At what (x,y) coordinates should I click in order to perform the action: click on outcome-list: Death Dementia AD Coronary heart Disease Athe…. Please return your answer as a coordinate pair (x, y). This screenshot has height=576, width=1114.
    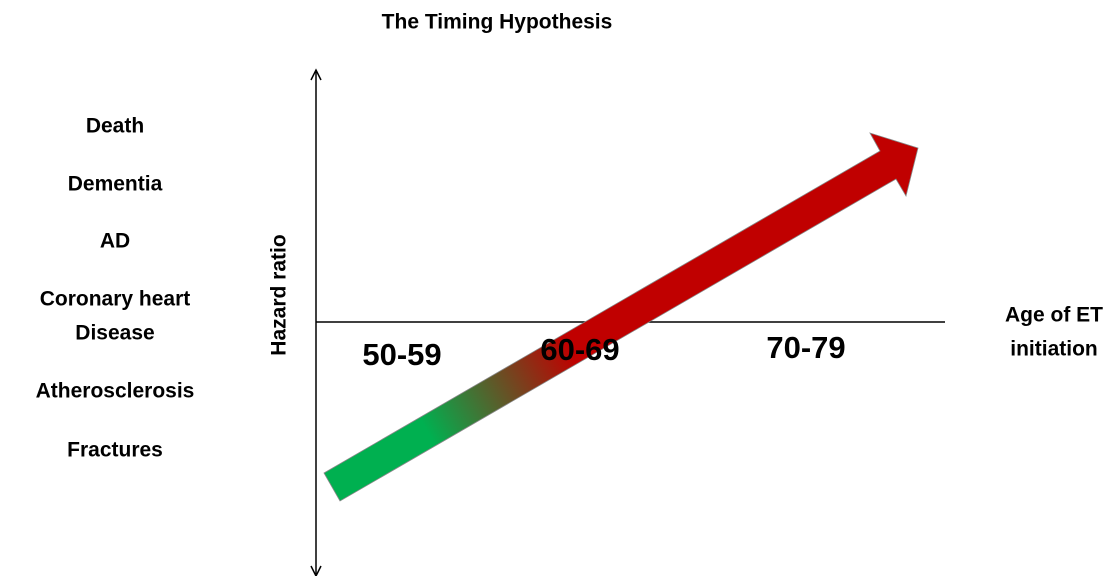
    Looking at the image, I should click on (115, 288).